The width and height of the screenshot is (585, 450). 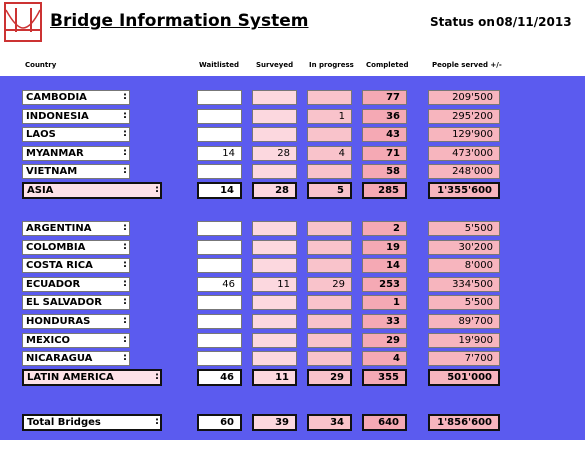 What do you see at coordinates (384, 172) in the screenshot?
I see `value-cell: 58` at bounding box center [384, 172].